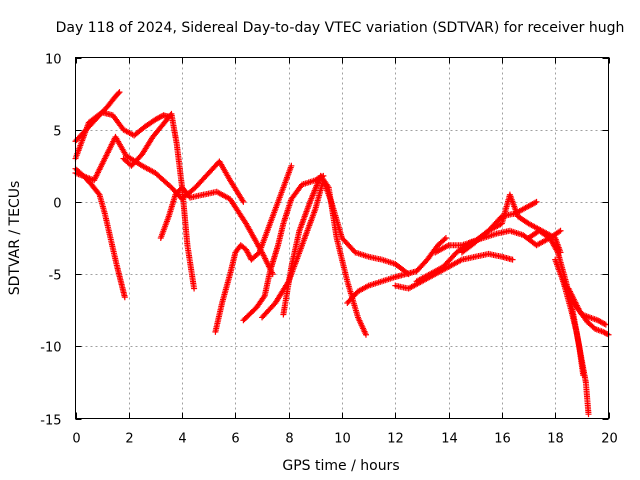 The height and width of the screenshot is (480, 640). Describe the element at coordinates (235, 439) in the screenshot. I see `x-tick-label: 6` at that location.